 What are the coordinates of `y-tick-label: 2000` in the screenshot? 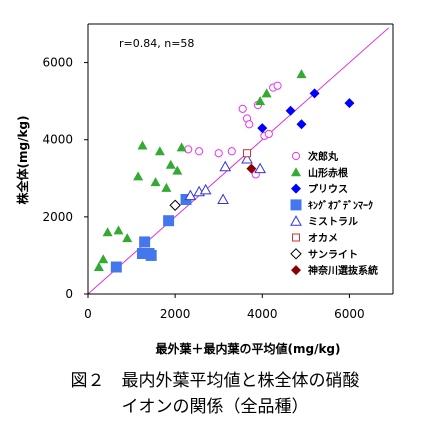 It's located at (57, 217).